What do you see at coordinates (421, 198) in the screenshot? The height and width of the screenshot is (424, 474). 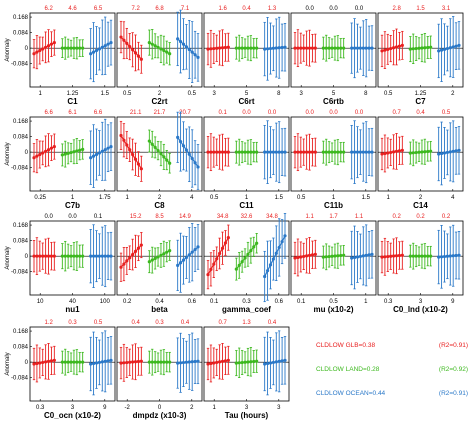 I see `x-tick-label: 2` at bounding box center [421, 198].